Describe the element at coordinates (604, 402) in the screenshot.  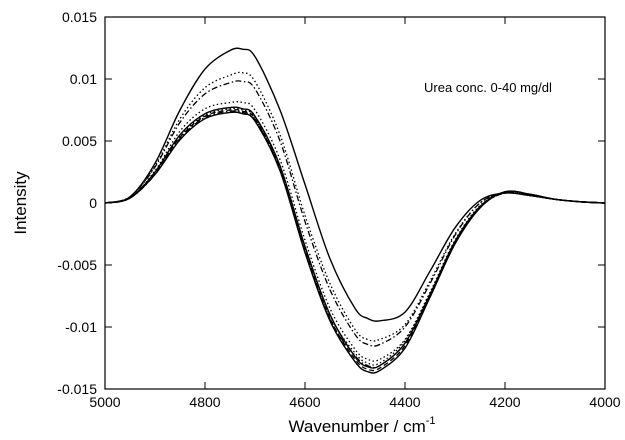
I see `x-tick-label: 4000` at that location.